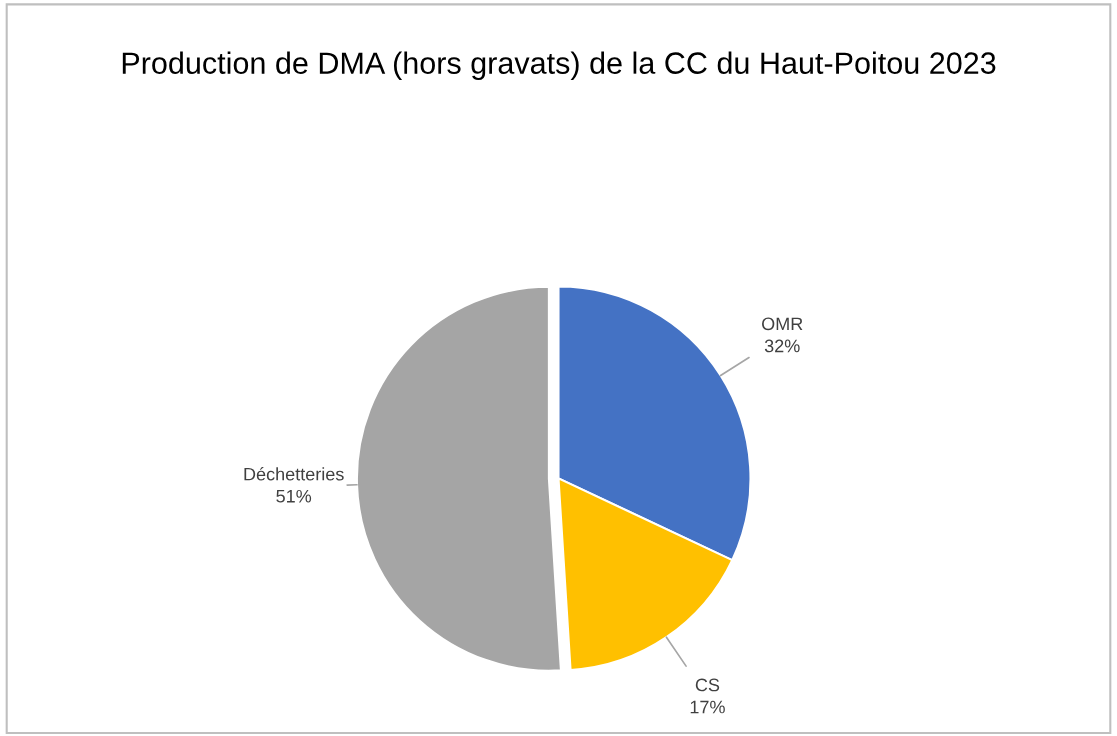 This screenshot has width=1117, height=736. What do you see at coordinates (707, 707) in the screenshot?
I see `data-label: 17%` at bounding box center [707, 707].